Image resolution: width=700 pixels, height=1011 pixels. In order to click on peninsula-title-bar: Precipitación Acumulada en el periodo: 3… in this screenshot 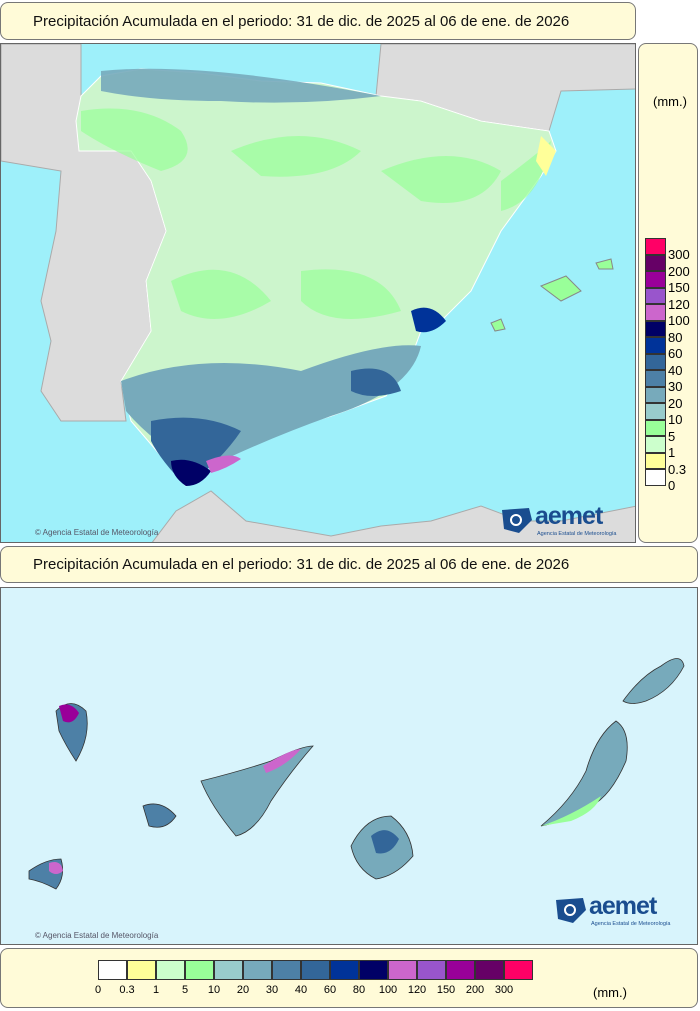, I will do `click(318, 21)`.